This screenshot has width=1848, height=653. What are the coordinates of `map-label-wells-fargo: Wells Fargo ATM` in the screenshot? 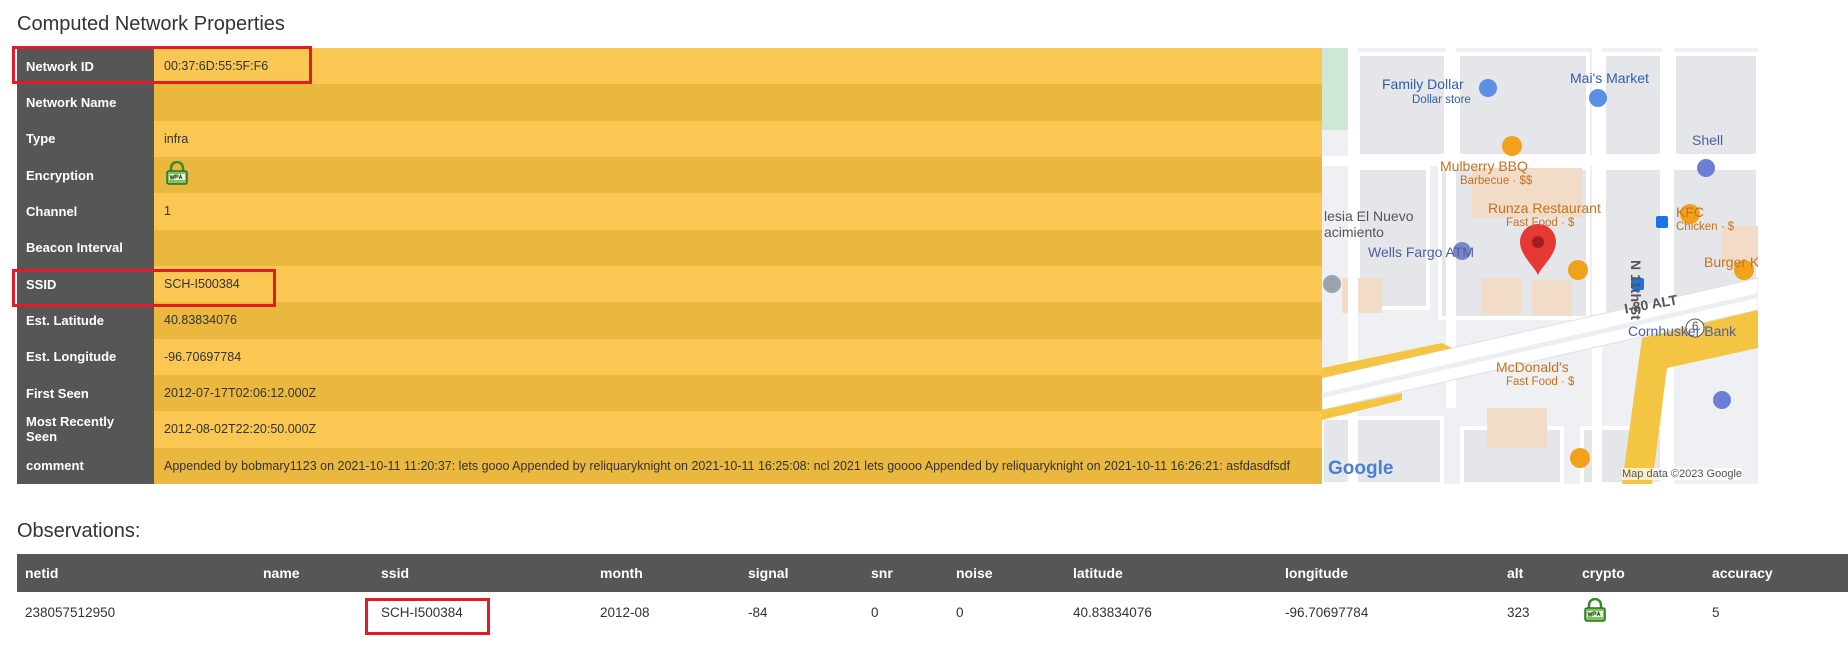 It's located at (1421, 252).